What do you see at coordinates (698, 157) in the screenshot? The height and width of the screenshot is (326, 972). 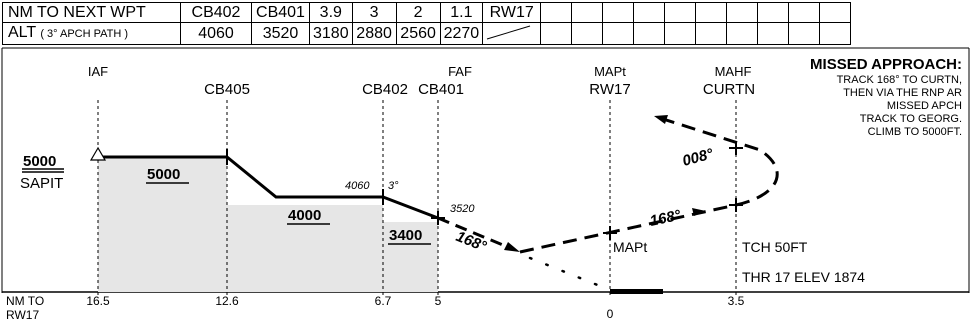 I see `turn-course-label: 008°` at bounding box center [698, 157].